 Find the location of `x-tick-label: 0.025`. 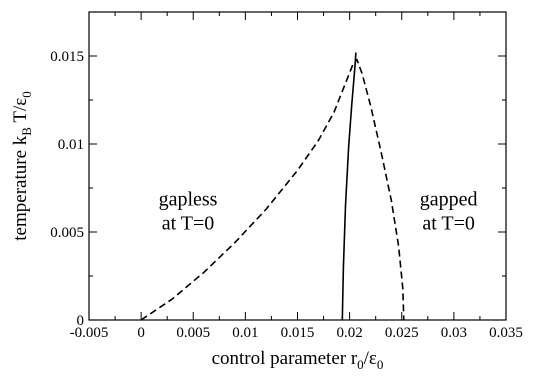

x-tick-label: 0.025 is located at coordinates (402, 333).